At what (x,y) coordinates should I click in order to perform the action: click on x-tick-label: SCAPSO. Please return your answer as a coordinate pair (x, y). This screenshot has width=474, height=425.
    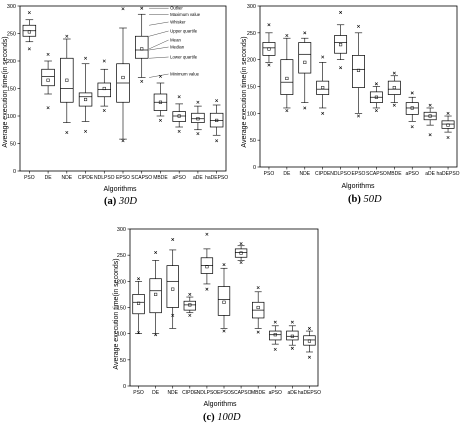
    Looking at the image, I should click on (241, 393).